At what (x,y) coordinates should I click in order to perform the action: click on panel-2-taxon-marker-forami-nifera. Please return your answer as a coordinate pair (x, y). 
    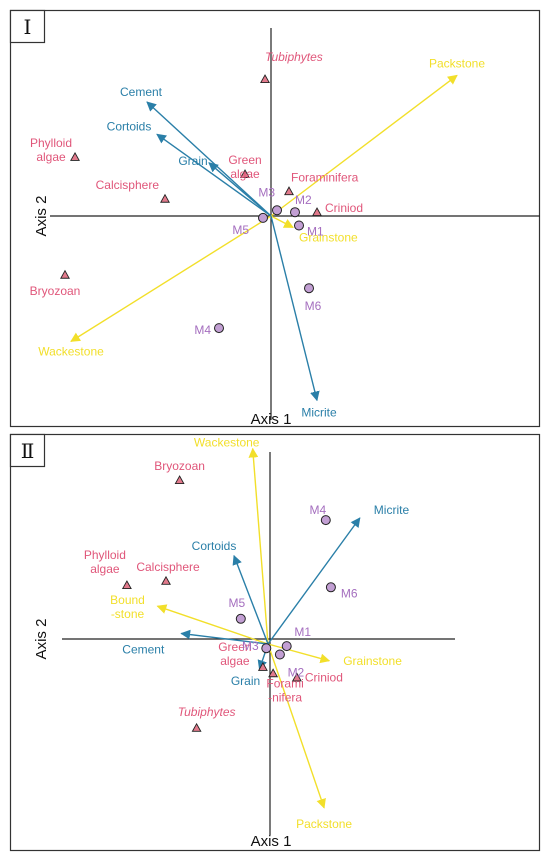
    Looking at the image, I should click on (273, 673).